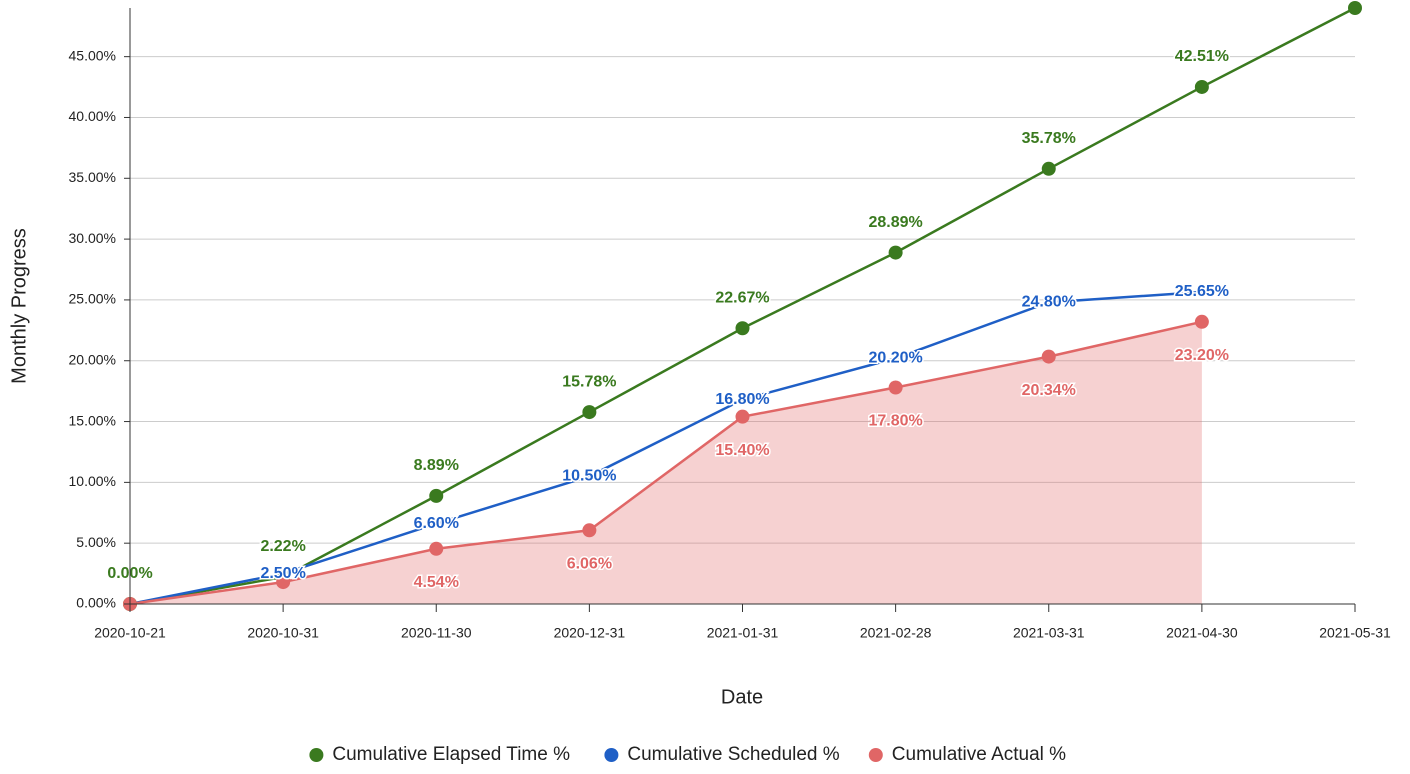 The width and height of the screenshot is (1410, 774). What do you see at coordinates (451, 754) in the screenshot?
I see `legend-label: Cumulative Elapsed Time %` at bounding box center [451, 754].